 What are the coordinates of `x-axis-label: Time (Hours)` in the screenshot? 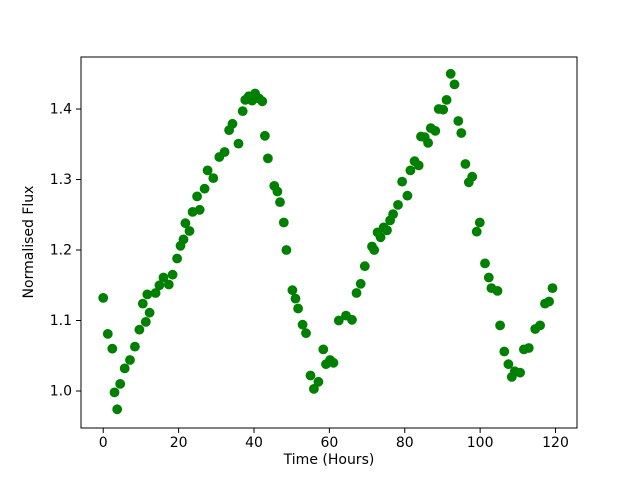 It's located at (329, 460).